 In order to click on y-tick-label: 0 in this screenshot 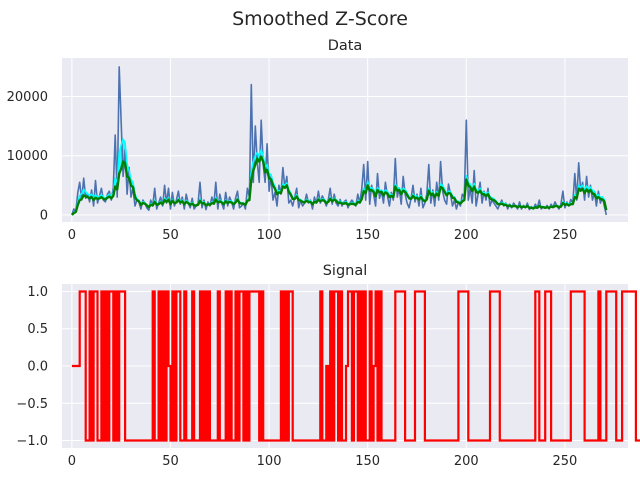, I will do `click(44, 215)`.